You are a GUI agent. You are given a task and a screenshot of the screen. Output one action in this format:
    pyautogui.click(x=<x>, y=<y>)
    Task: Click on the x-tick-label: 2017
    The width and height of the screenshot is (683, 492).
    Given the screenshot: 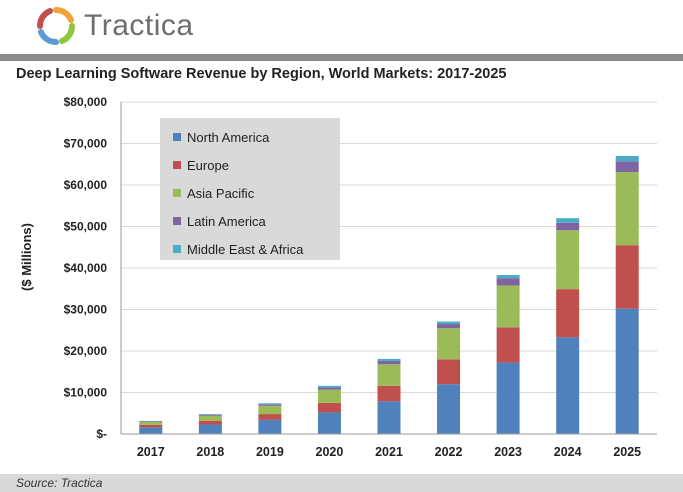 What is the action you would take?
    pyautogui.click(x=151, y=452)
    